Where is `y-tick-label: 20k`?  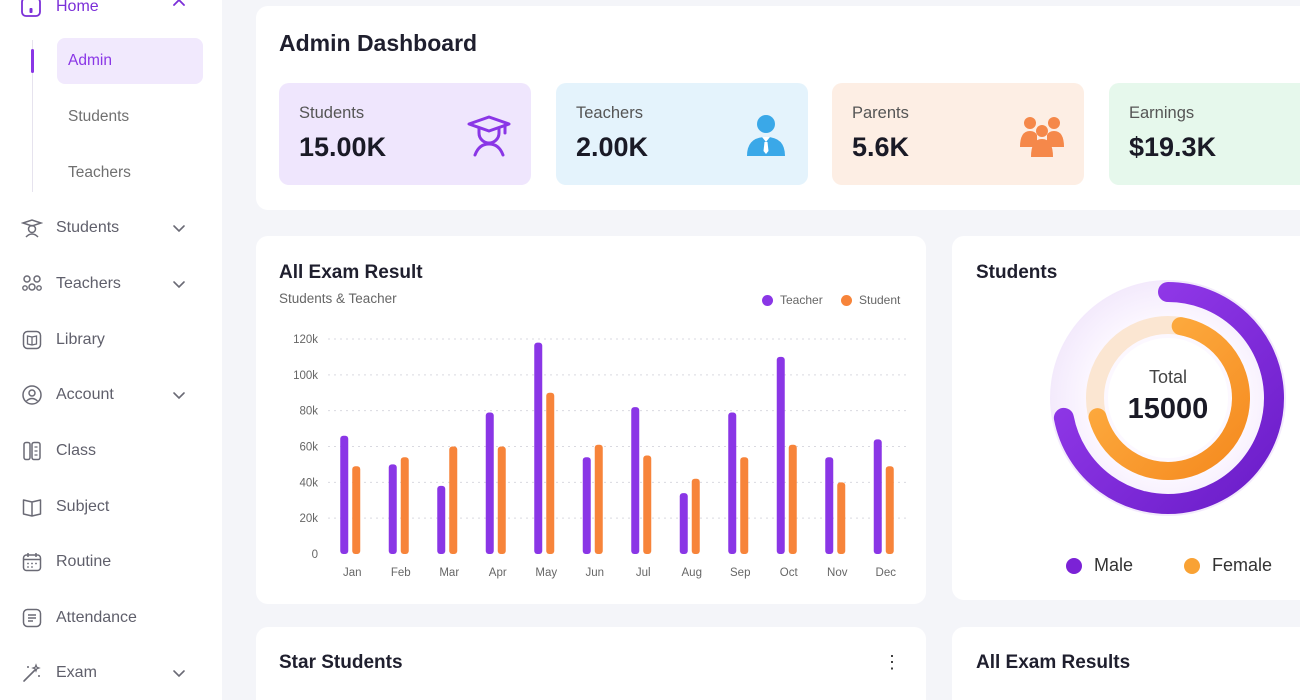
y-tick-label: 20k is located at coordinates (308, 519).